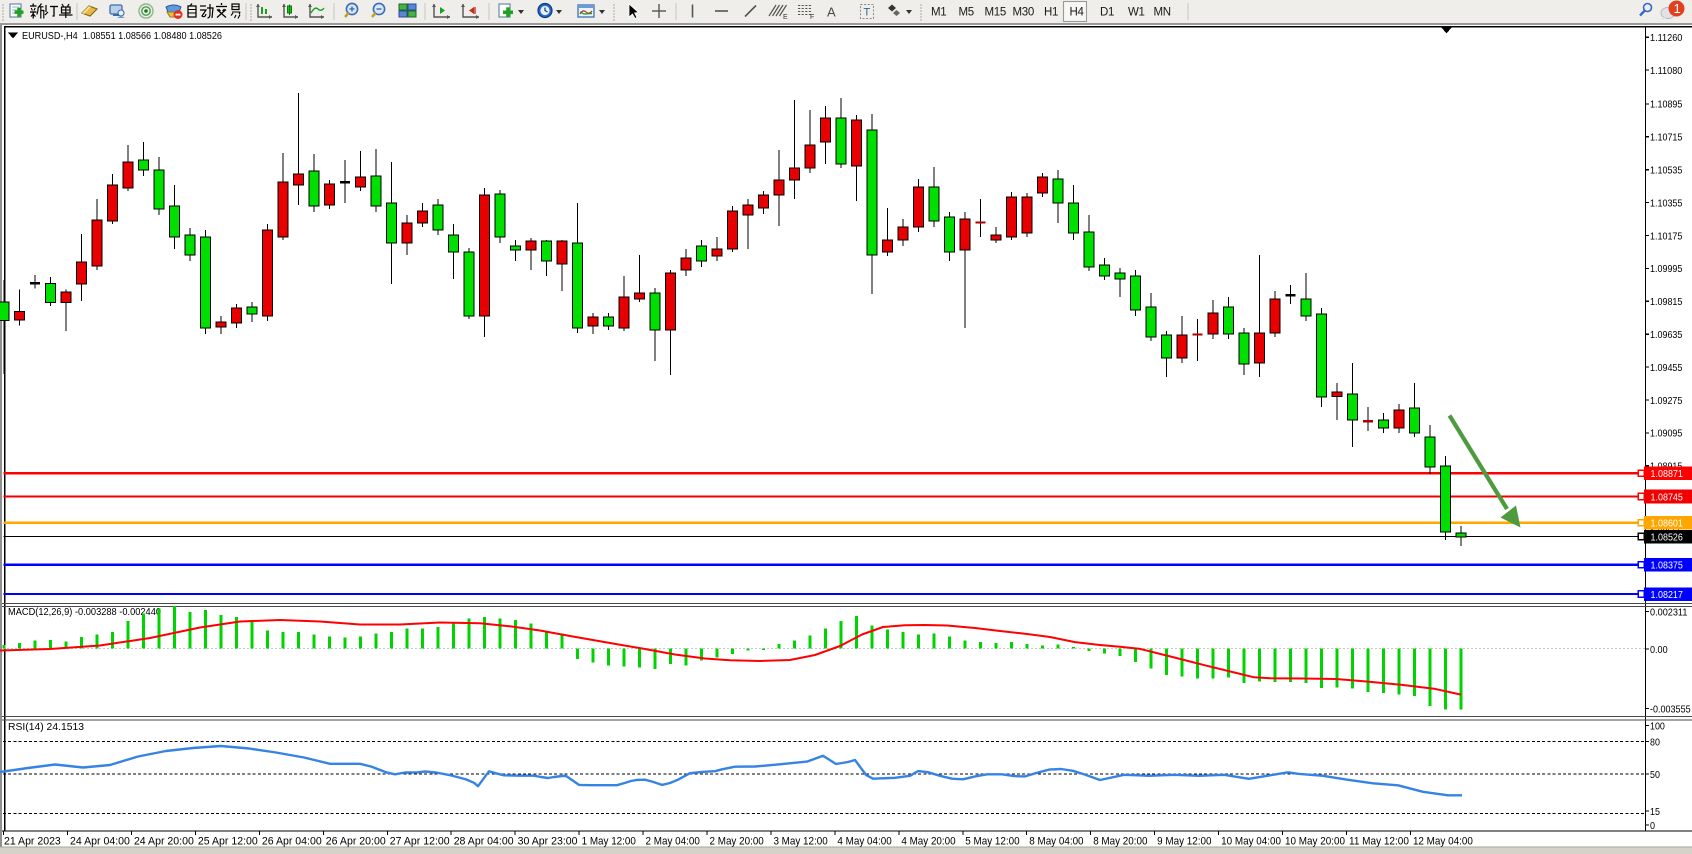 Image resolution: width=1692 pixels, height=854 pixels. What do you see at coordinates (1666, 434) in the screenshot?
I see `svg-text: 1.09095` at bounding box center [1666, 434].